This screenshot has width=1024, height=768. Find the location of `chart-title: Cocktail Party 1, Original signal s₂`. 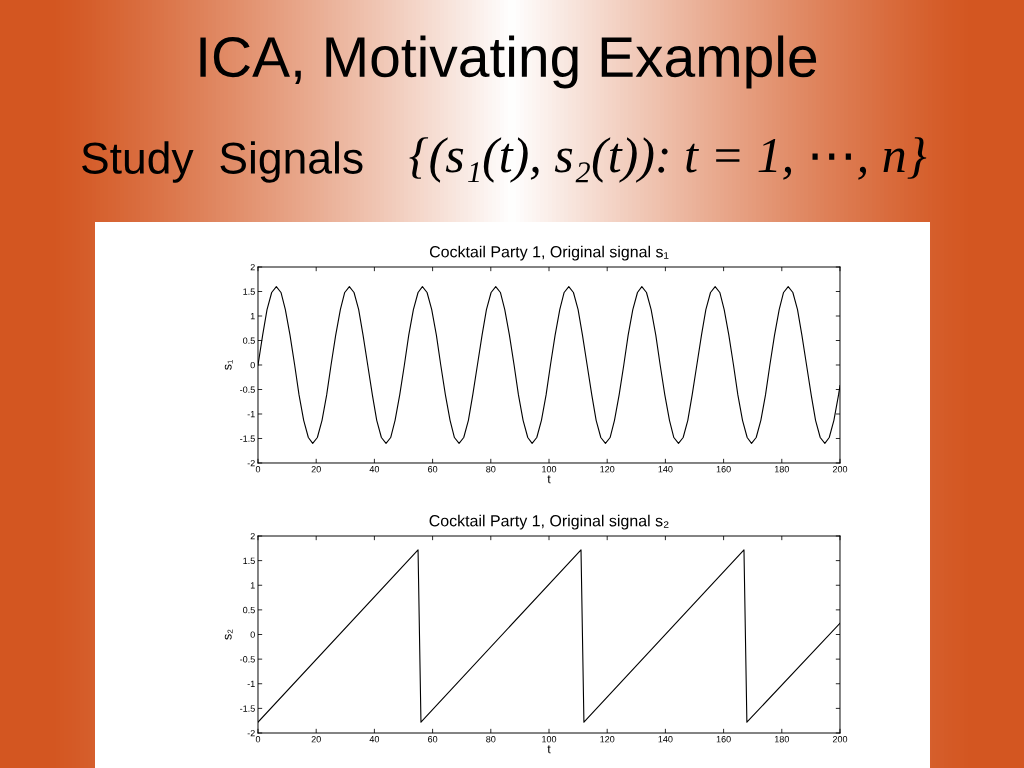

chart-title: Cocktail Party 1, Original signal s₂ is located at coordinates (549, 522).